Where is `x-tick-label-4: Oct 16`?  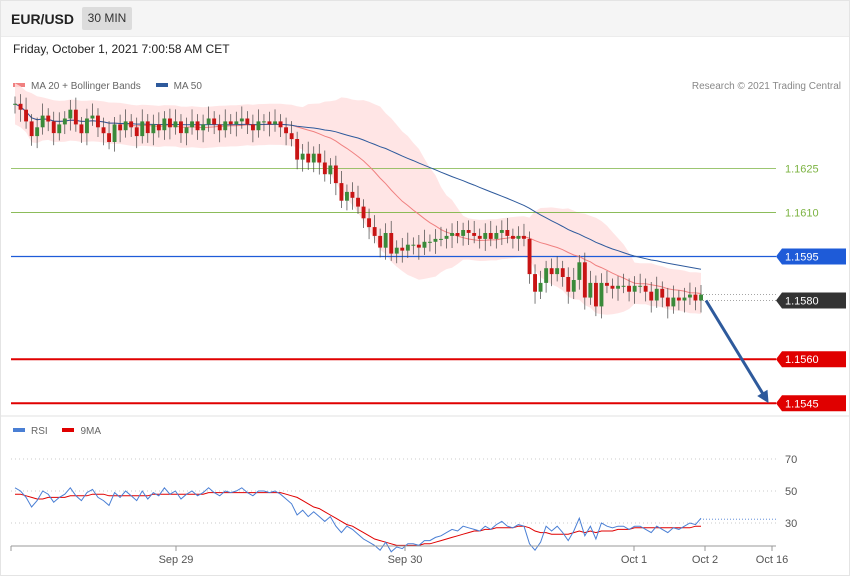
x-tick-label-4: Oct 16 is located at coordinates (772, 560).